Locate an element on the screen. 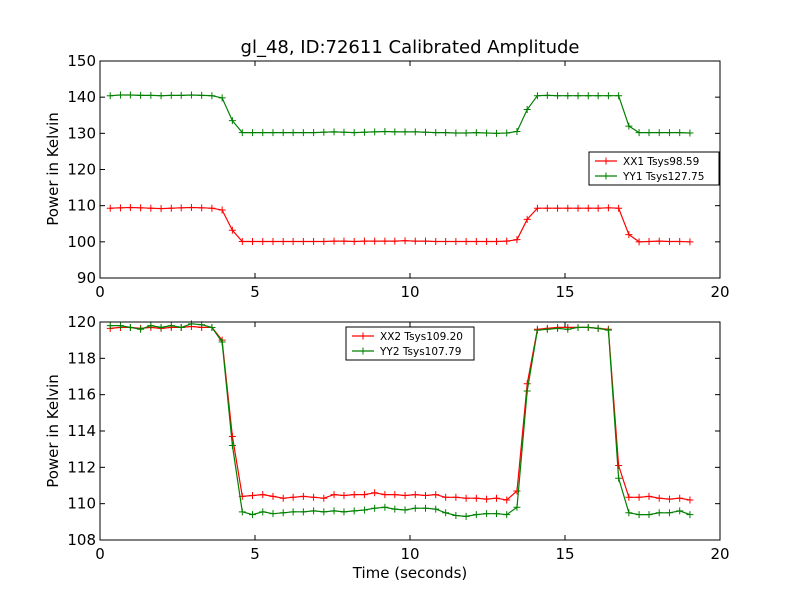 The height and width of the screenshot is (600, 800). top-y-axis-label: Power in Kelvin is located at coordinates (53, 169).